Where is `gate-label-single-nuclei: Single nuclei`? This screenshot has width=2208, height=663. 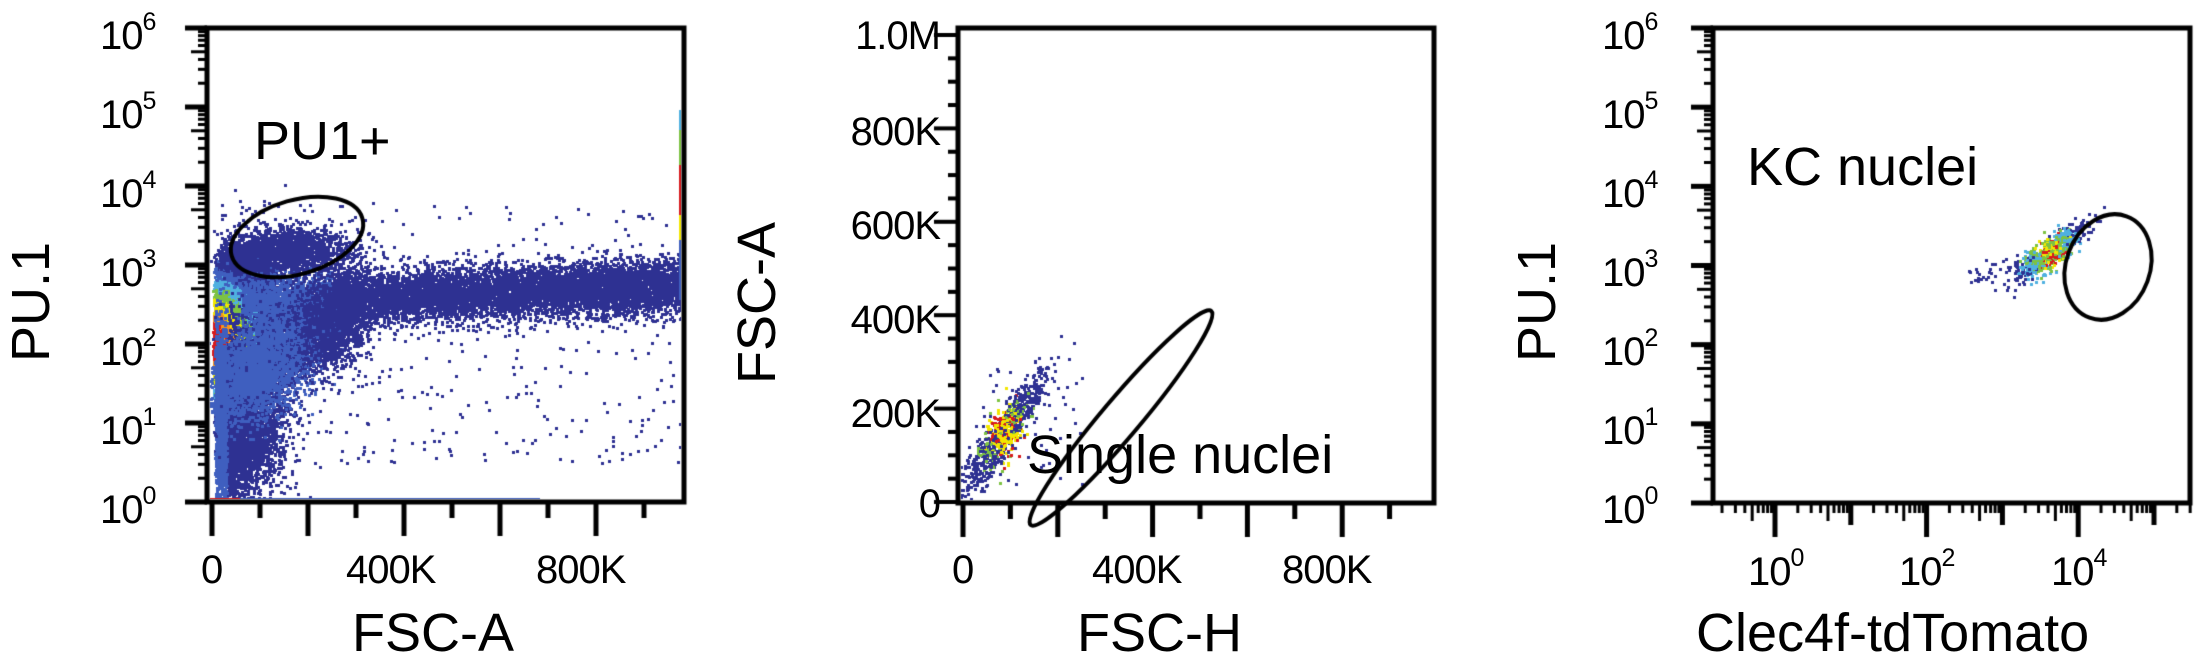
gate-label-single-nuclei: Single nuclei is located at coordinates (1180, 455).